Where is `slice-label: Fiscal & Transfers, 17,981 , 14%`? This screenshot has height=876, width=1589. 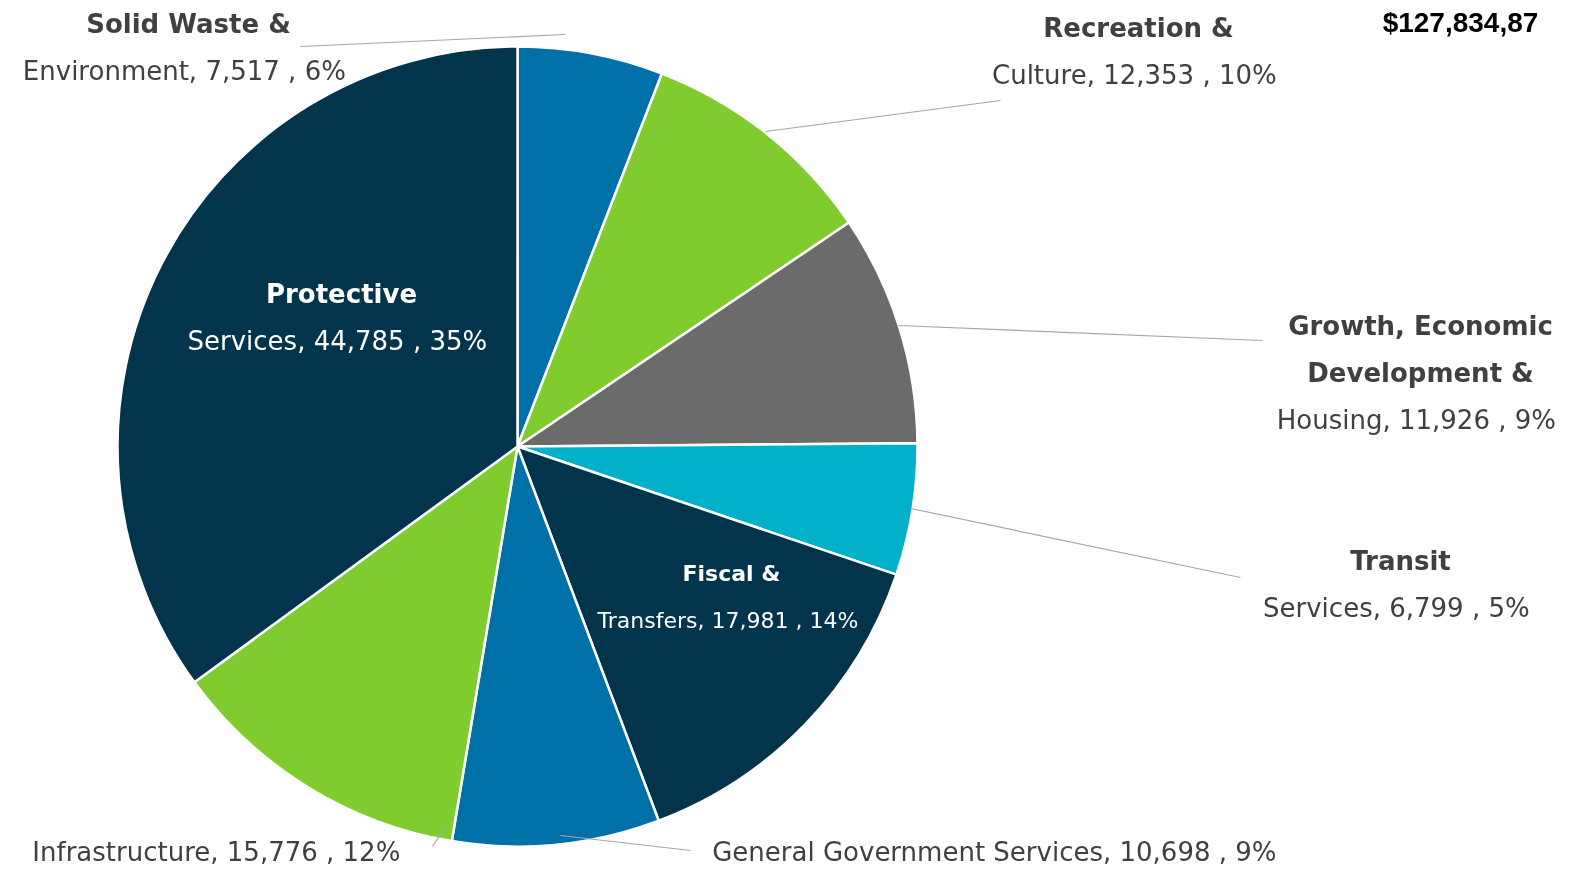 slice-label: Fiscal & Transfers, 17,981 , 14% is located at coordinates (727, 596).